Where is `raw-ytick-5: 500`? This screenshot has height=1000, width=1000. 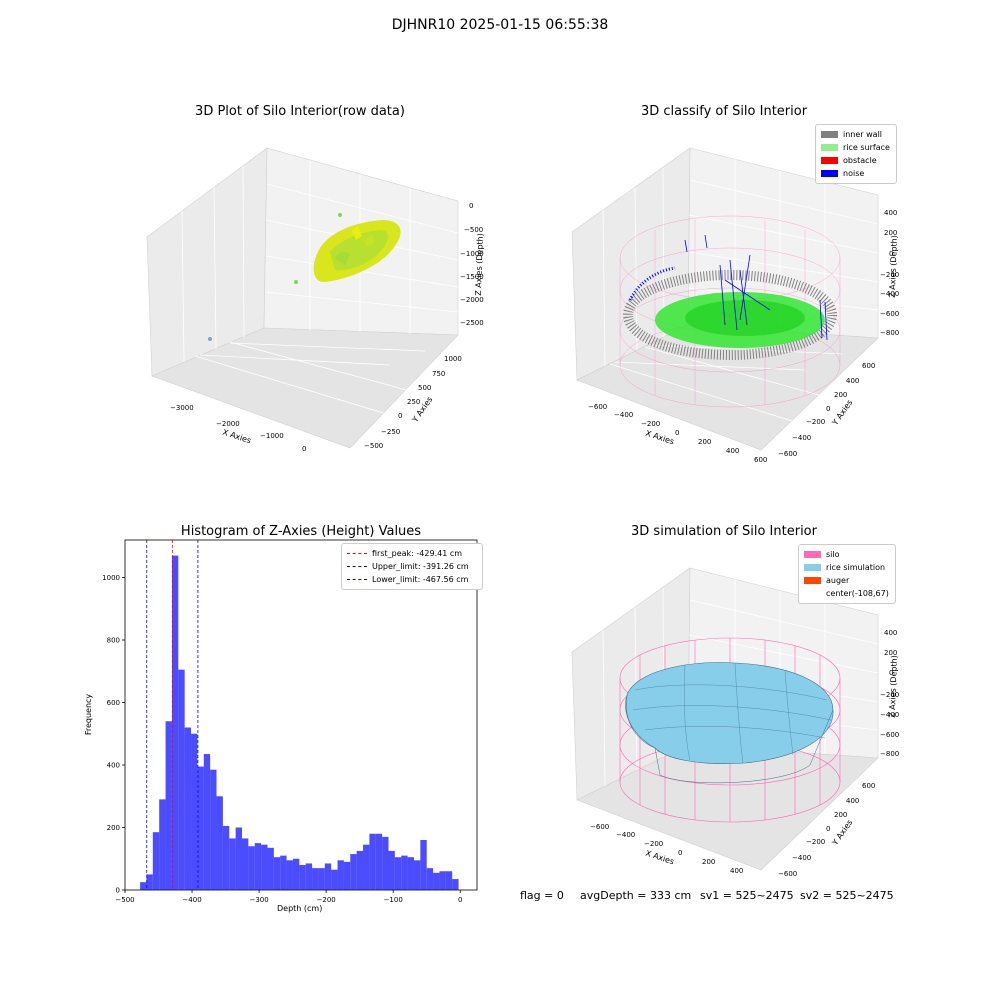 raw-ytick-5: 500 is located at coordinates (425, 388).